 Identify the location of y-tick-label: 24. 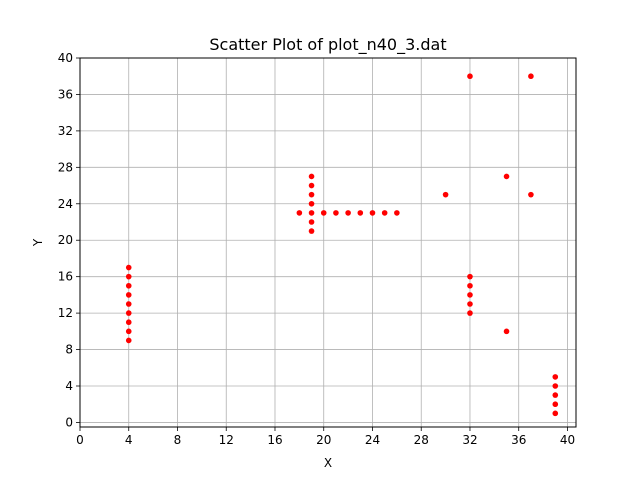
(65, 204).